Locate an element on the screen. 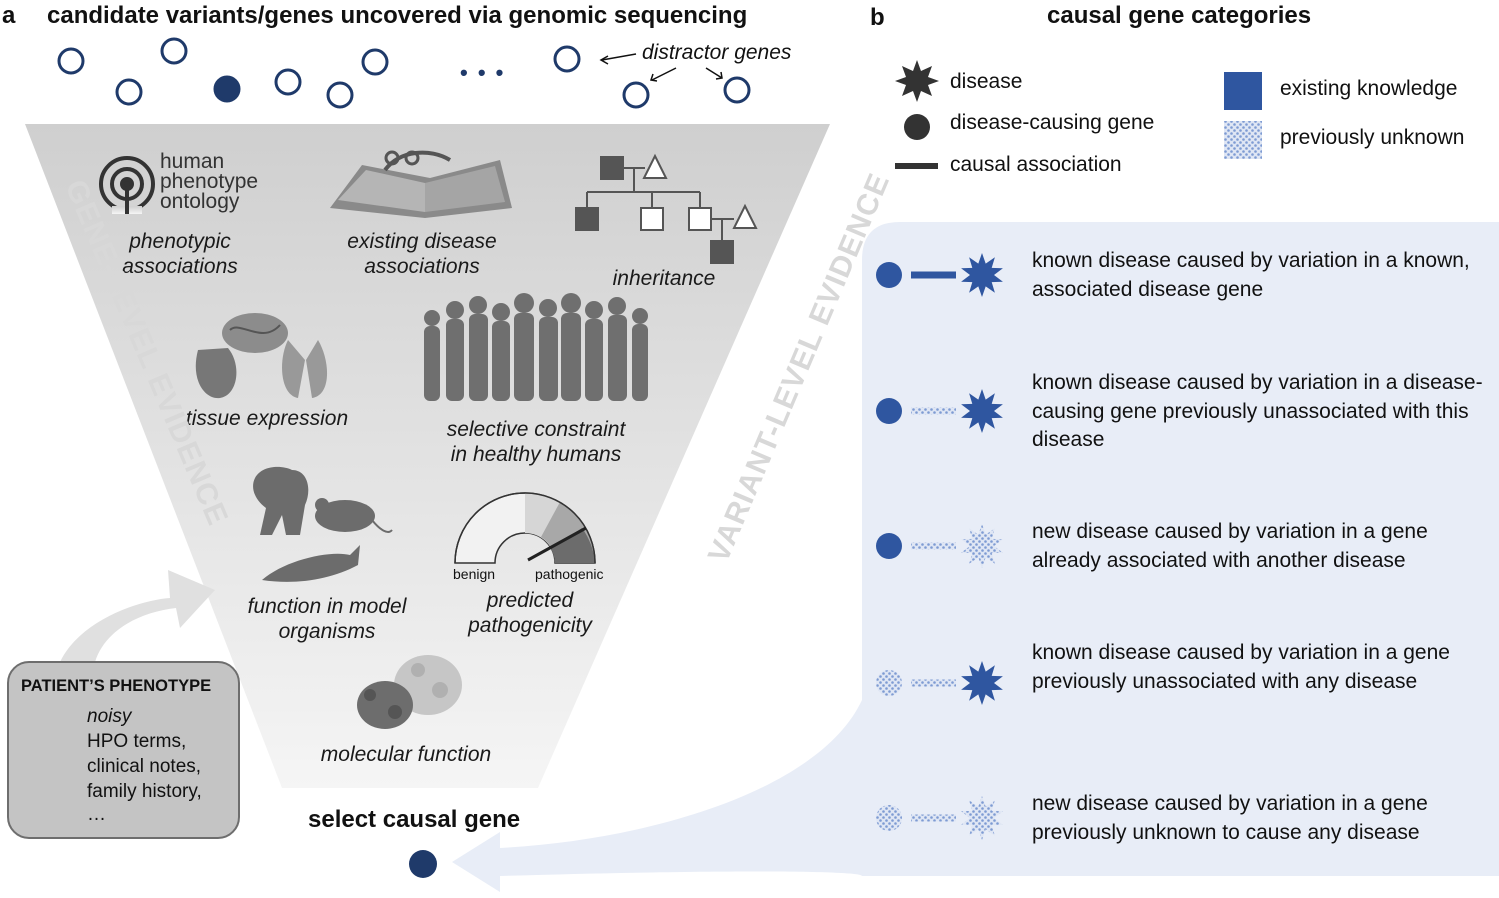 Image resolution: width=1499 pixels, height=898 pixels. distractor-genes-label: distractor genes is located at coordinates (717, 52).